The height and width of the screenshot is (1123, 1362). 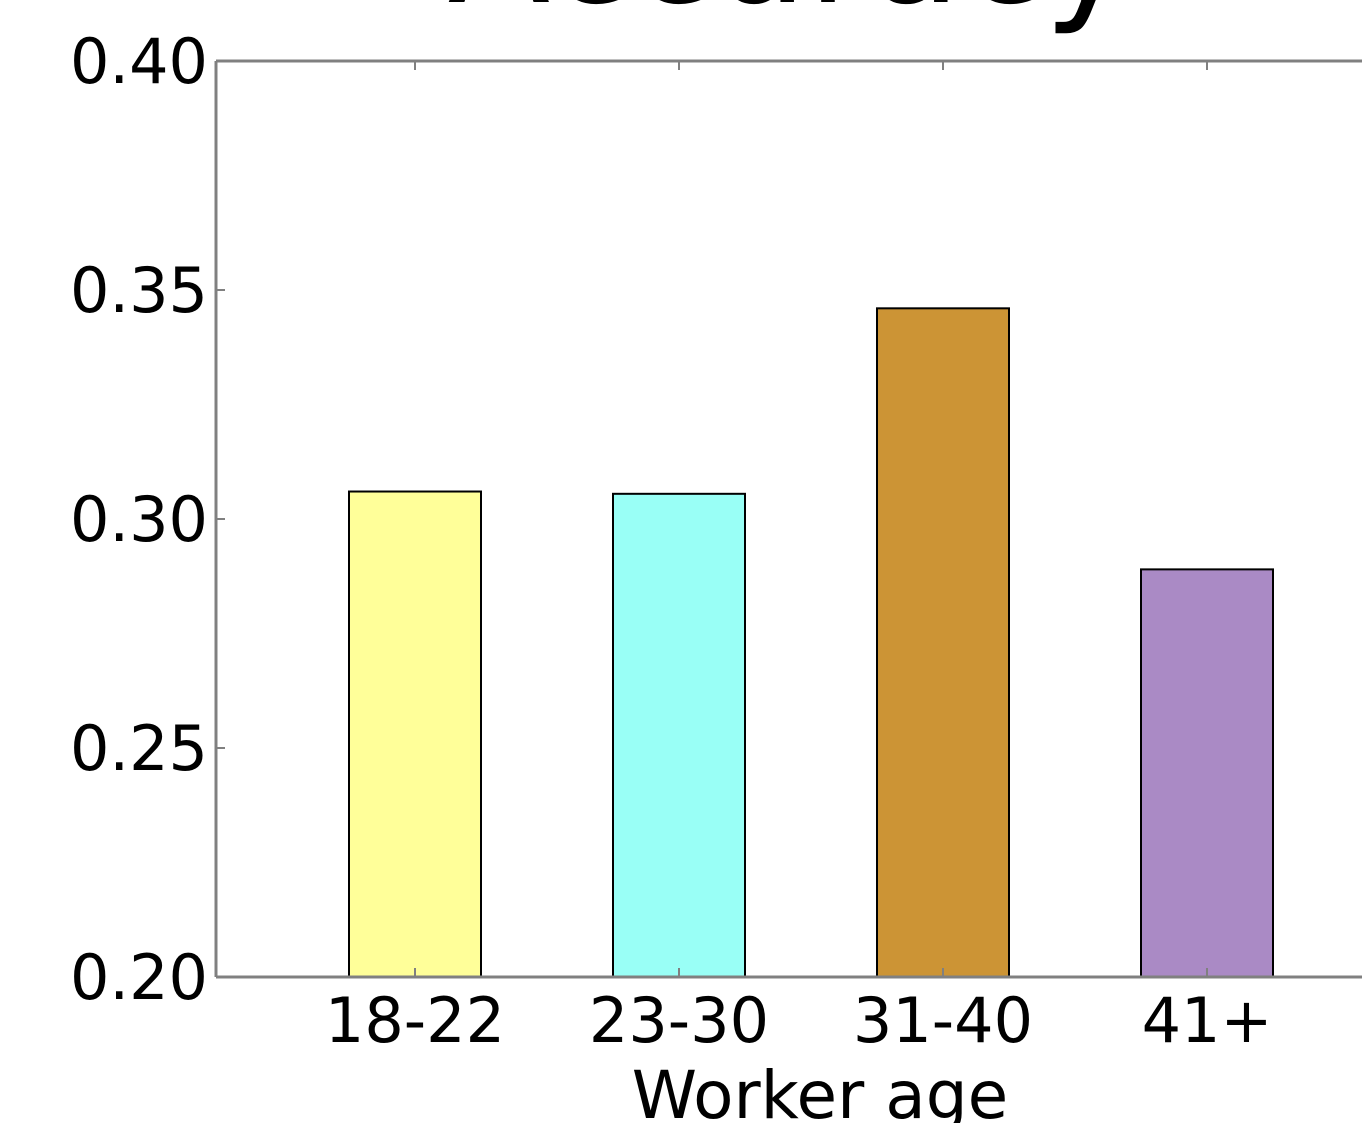 What do you see at coordinates (139, 977) in the screenshot?
I see `y-tick-label: 0.20` at bounding box center [139, 977].